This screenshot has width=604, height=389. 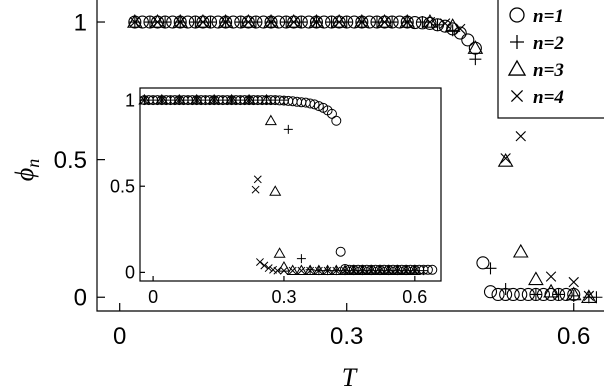 I want to click on inset-y-tick-label: 0.5, so click(x=122, y=187).